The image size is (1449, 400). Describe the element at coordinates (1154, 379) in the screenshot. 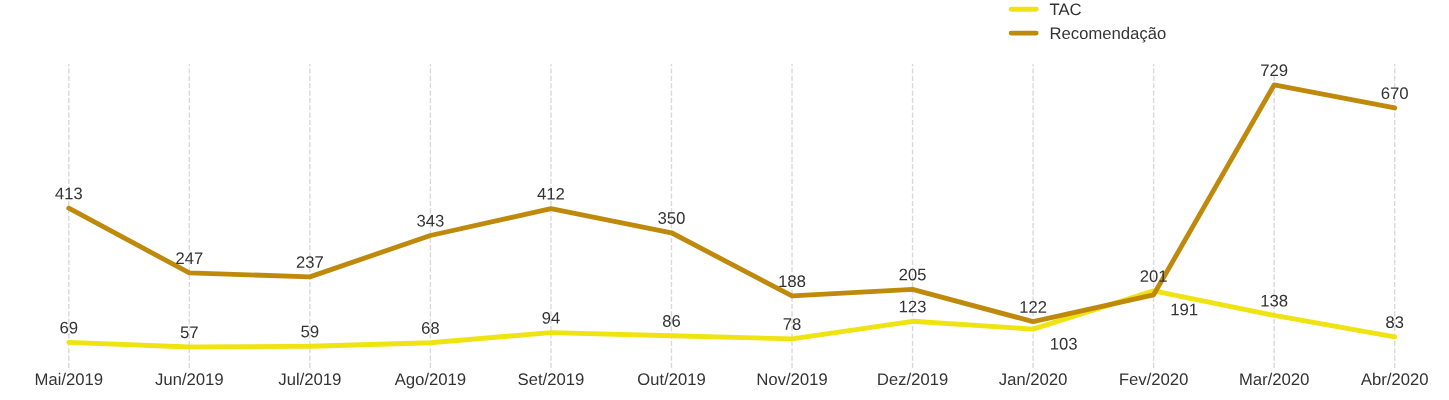

I see `x-tick-label: Fev/2020` at that location.